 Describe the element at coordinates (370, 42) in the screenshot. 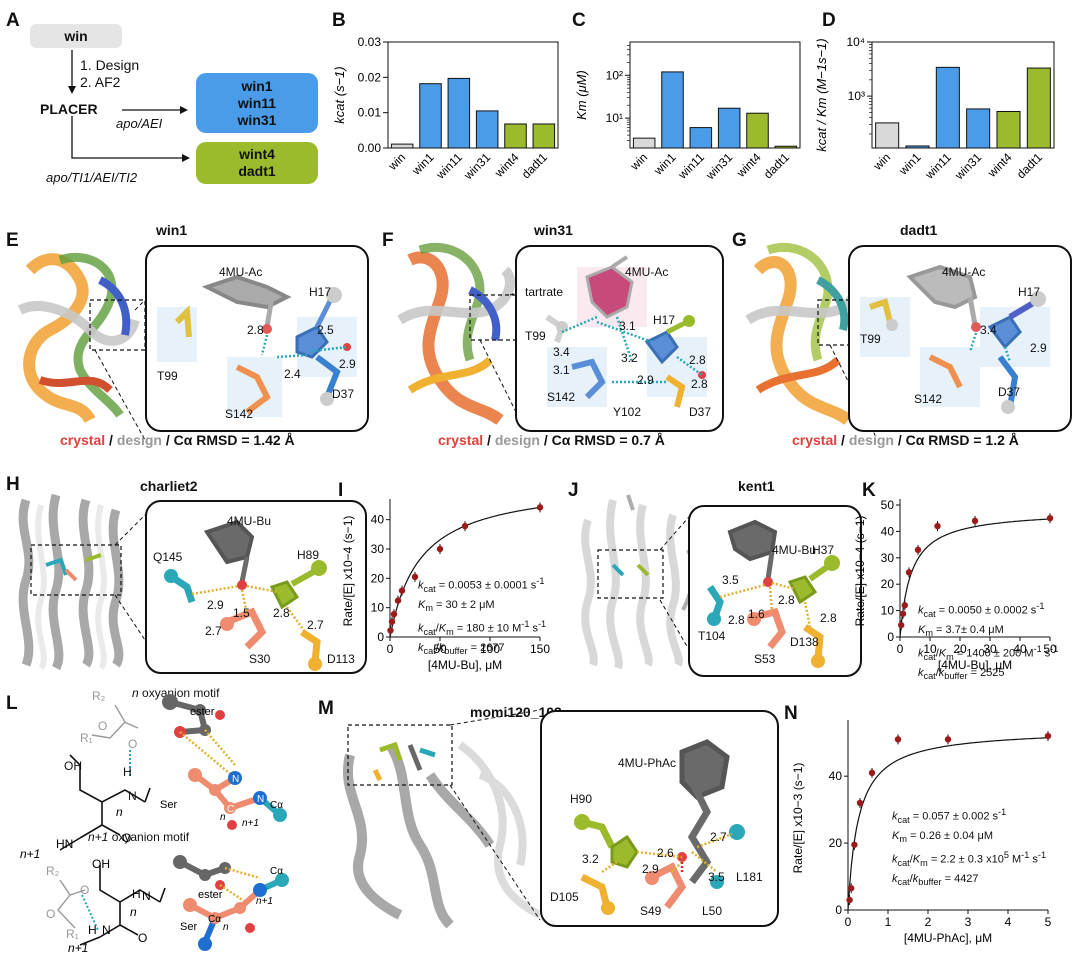

I see `y-tick-label: 0.03` at that location.